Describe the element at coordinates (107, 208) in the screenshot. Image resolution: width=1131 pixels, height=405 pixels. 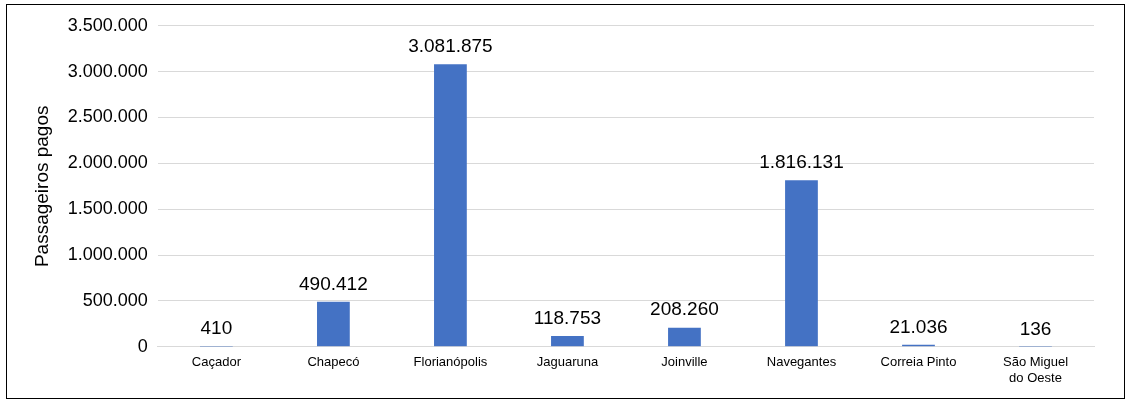
I see `y-tick-label: 1.500.000` at that location.